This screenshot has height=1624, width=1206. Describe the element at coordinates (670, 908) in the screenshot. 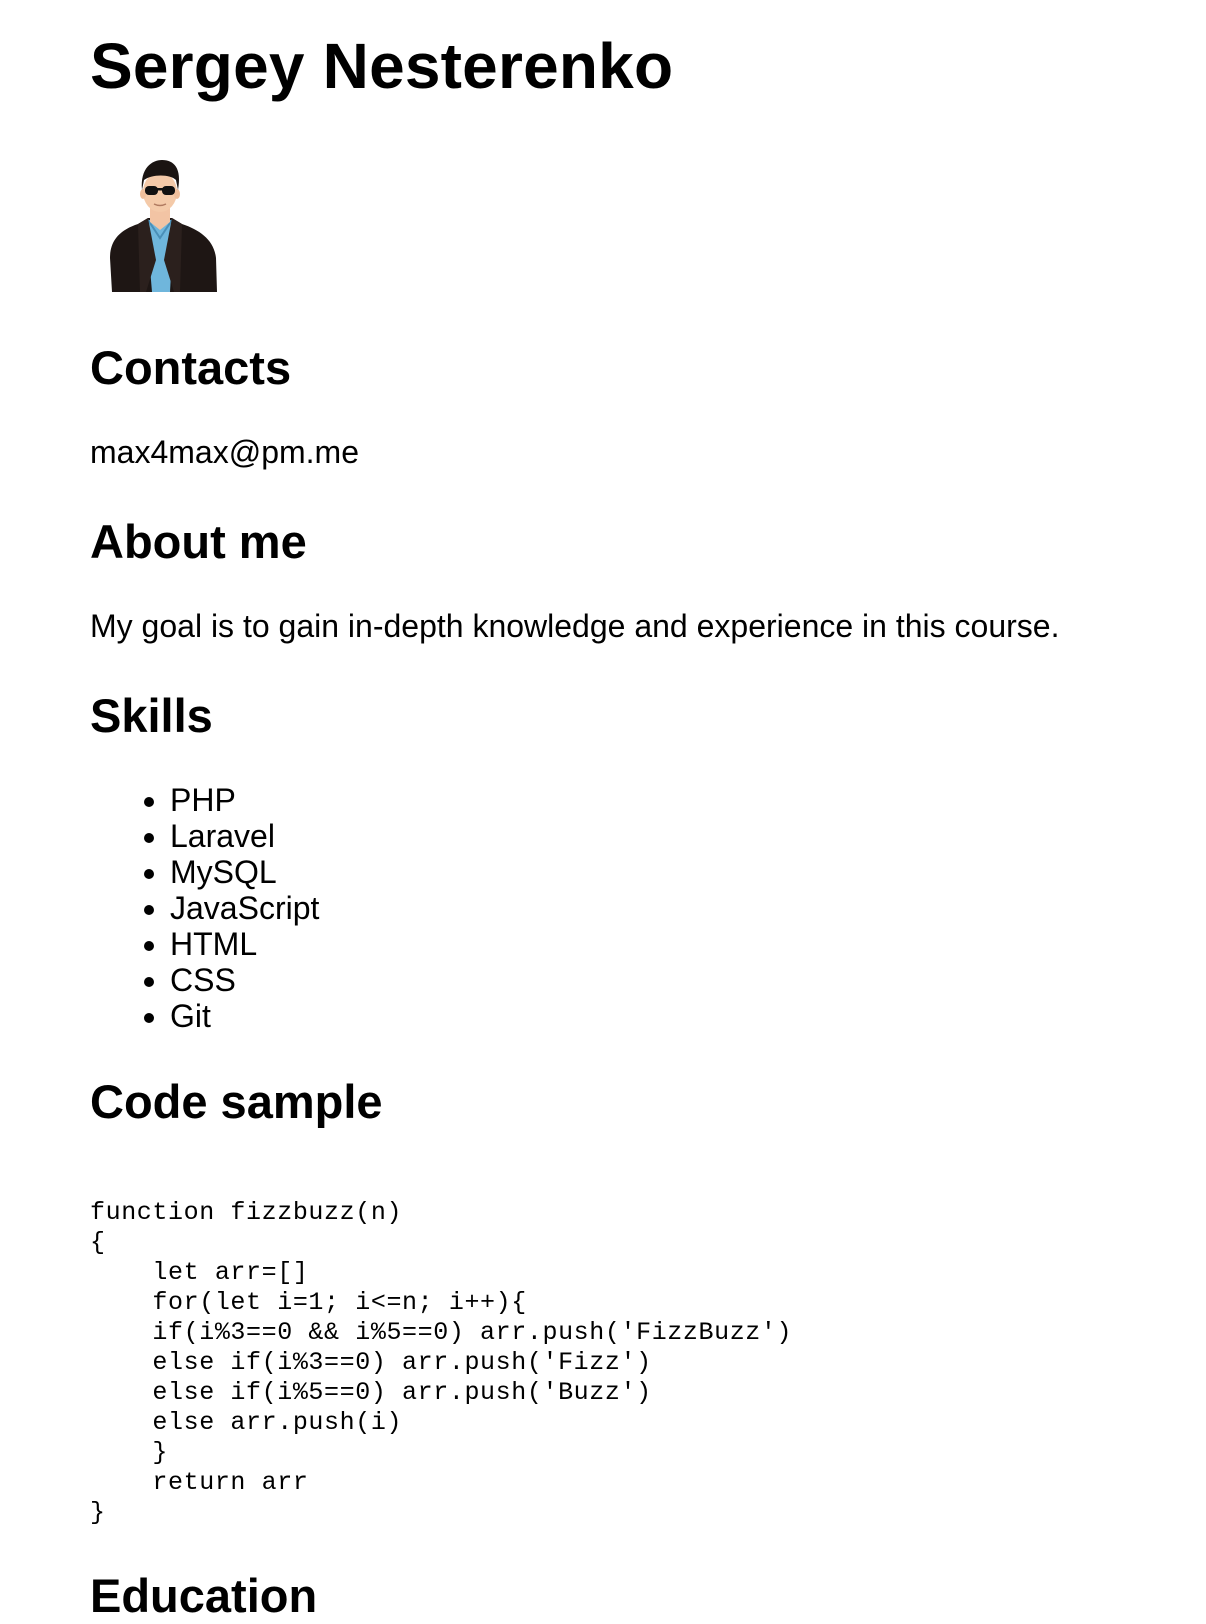

I see `list-item: JavaScript` at that location.